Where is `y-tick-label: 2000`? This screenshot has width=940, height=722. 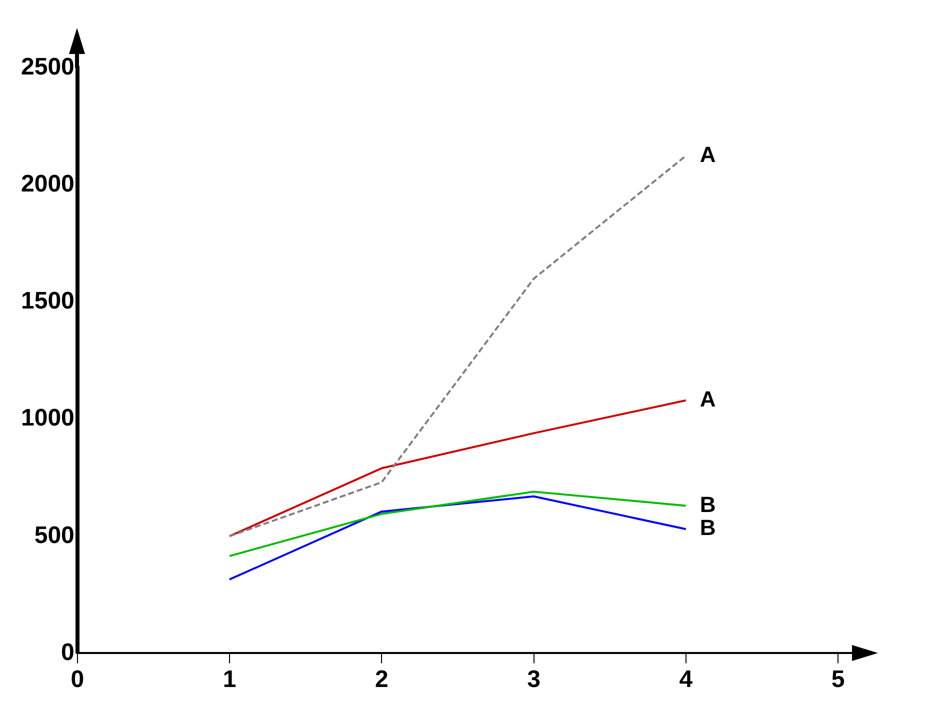 y-tick-label: 2000 is located at coordinates (47, 184).